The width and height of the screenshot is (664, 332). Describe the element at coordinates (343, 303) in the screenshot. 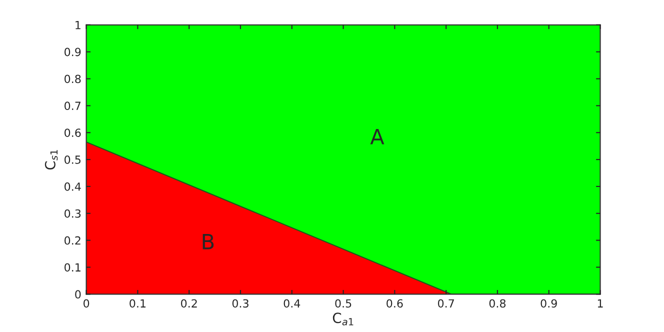

I see `x-tick-label: 0.5` at that location.